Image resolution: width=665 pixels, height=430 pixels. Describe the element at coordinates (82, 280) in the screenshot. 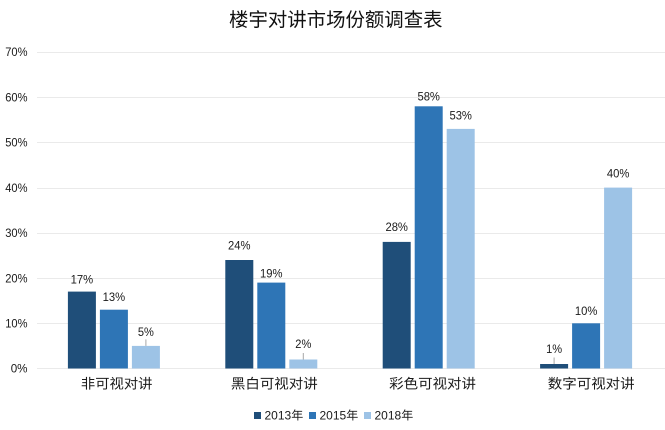

I see `svg-text: 17%` at that location.